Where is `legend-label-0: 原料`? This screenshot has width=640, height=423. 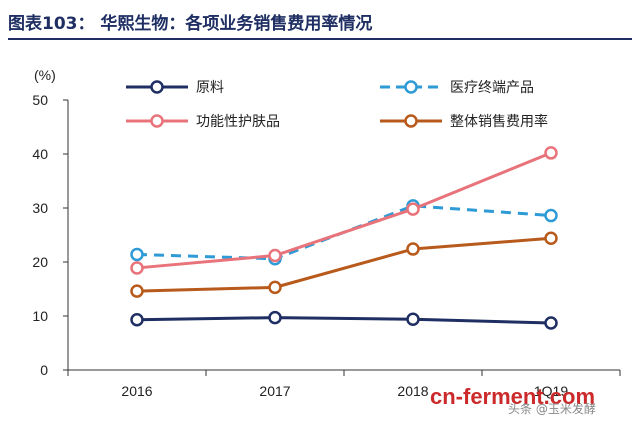 legend-label-0: 原料 is located at coordinates (210, 88).